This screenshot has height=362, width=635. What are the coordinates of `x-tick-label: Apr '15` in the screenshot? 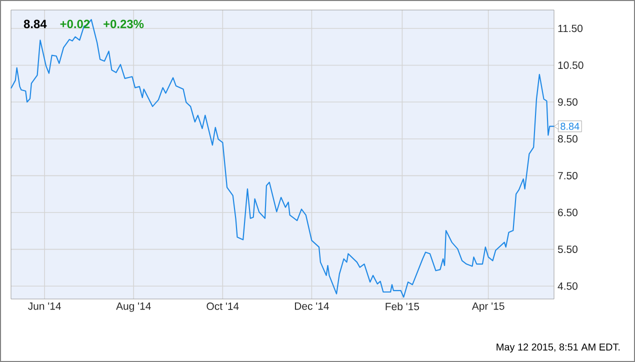 It's located at (488, 307).